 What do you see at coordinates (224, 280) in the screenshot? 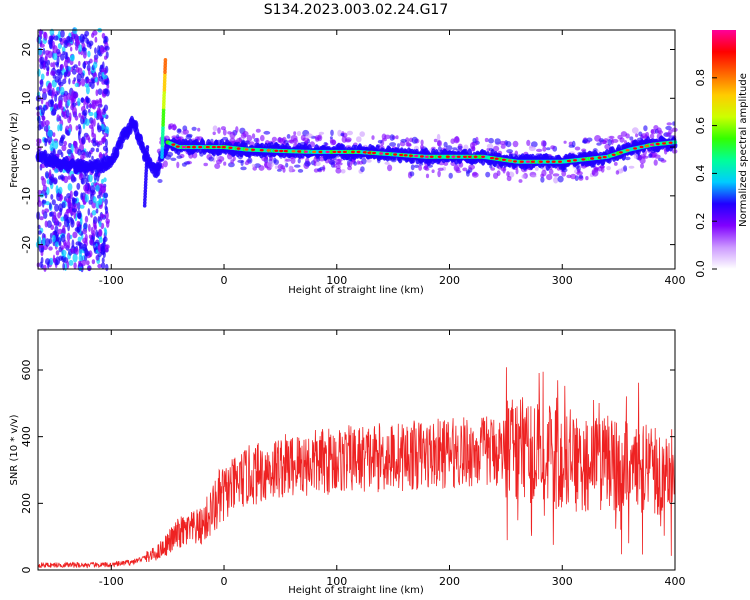
I see `spectrogram-xtick-label: 0` at bounding box center [224, 280].